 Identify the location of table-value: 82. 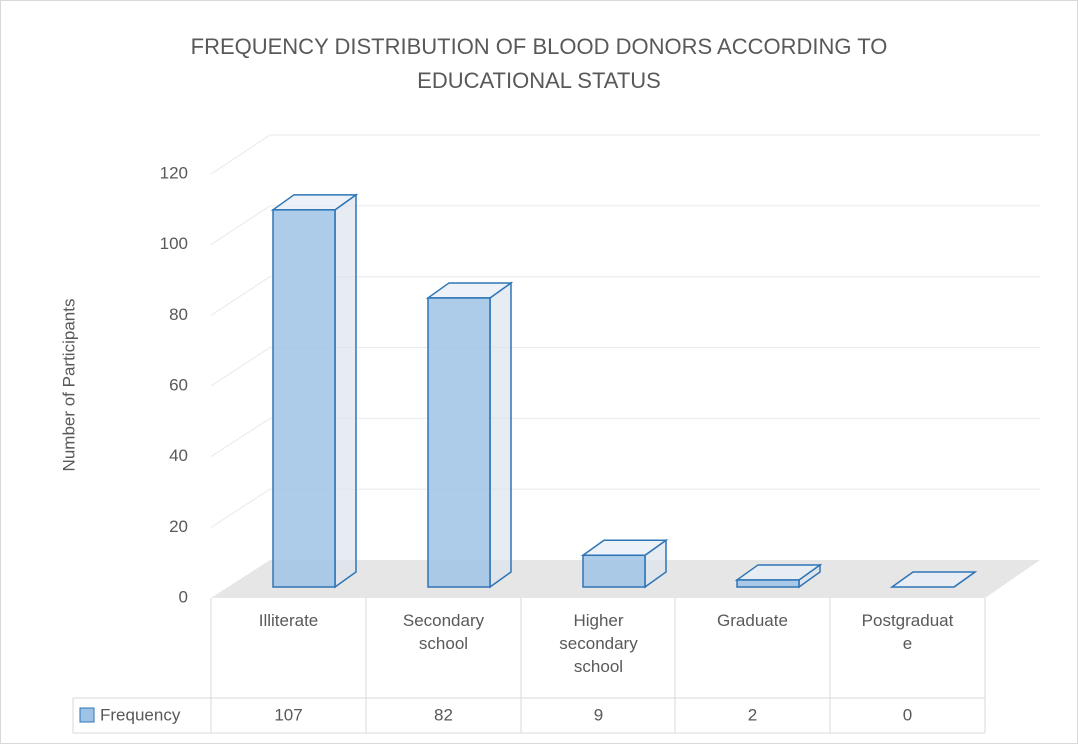
(443, 714).